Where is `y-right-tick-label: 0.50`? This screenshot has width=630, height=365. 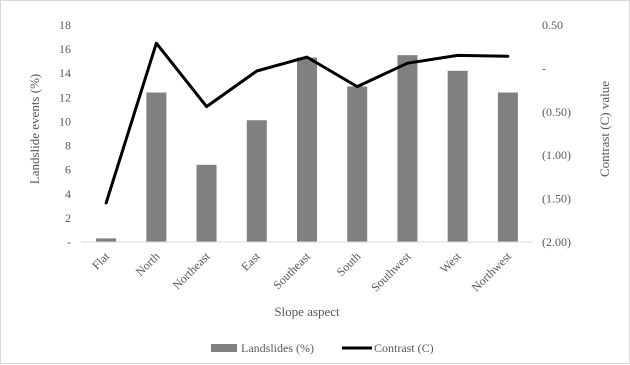
y-right-tick-label: 0.50 is located at coordinates (552, 25).